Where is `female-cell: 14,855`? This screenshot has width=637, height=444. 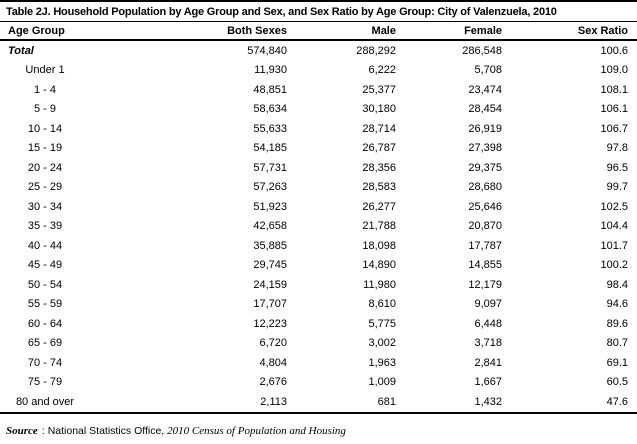 female-cell: 14,855 is located at coordinates (485, 265).